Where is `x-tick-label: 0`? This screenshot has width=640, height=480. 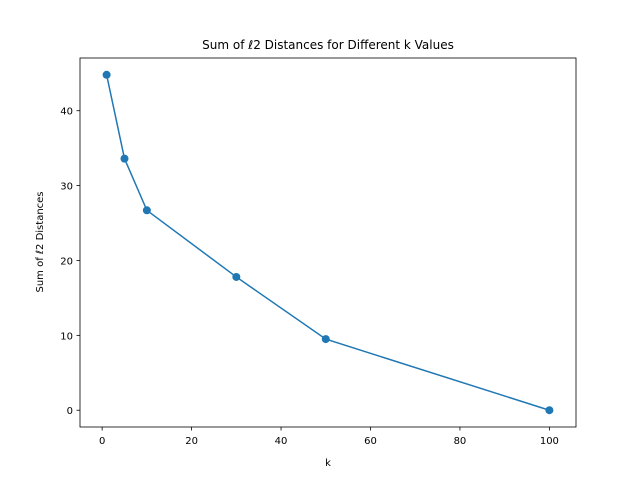
x-tick-label: 0 is located at coordinates (102, 441).